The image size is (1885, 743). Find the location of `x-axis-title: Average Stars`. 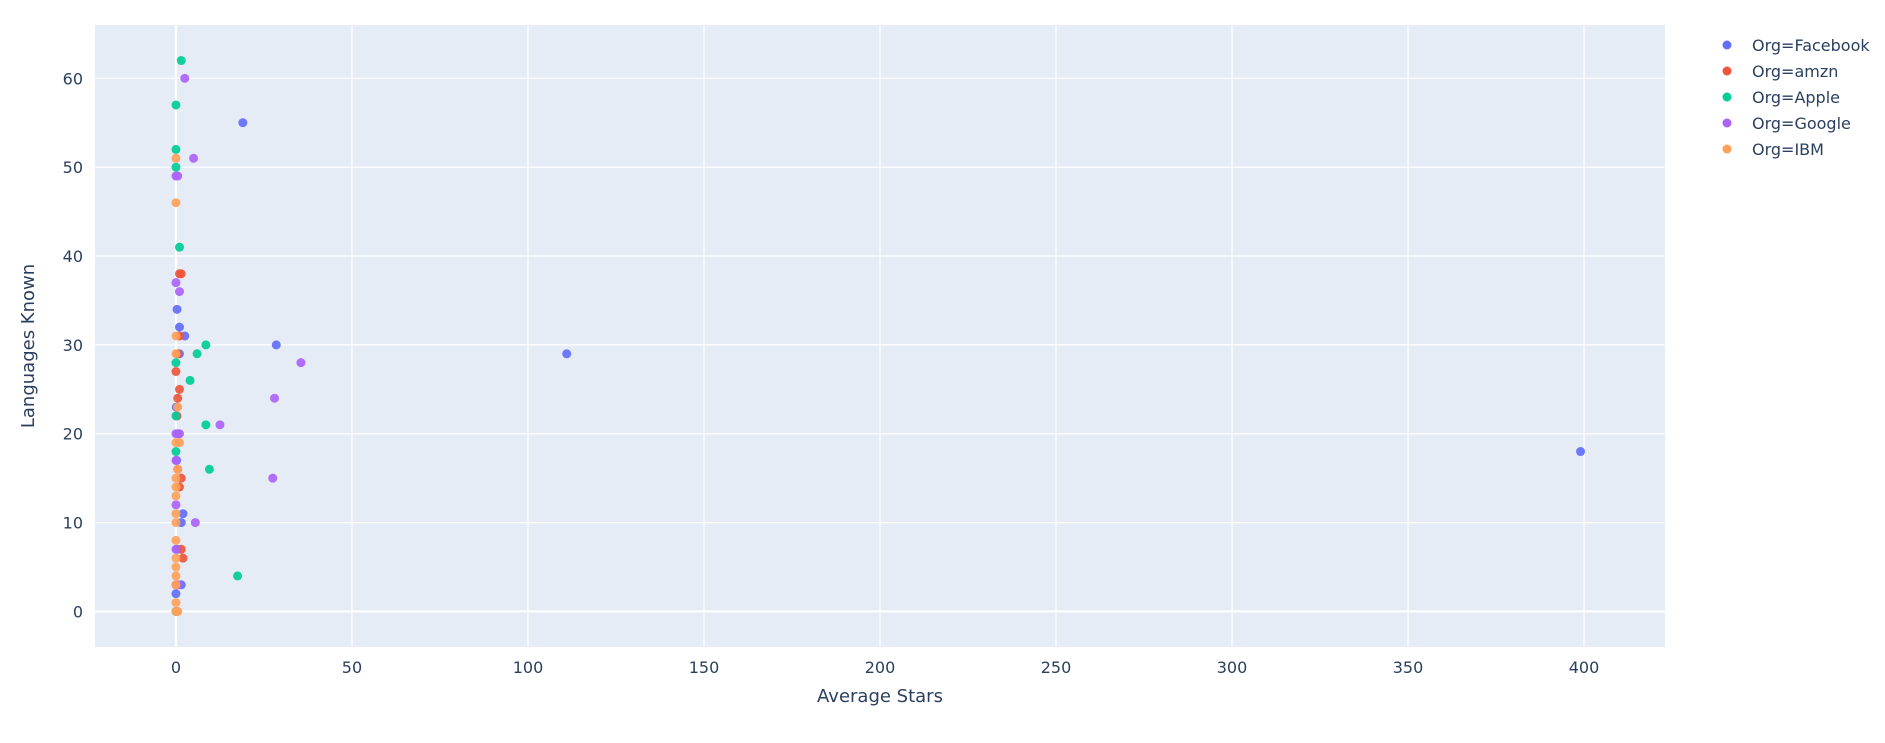

x-axis-title: Average Stars is located at coordinates (880, 696).